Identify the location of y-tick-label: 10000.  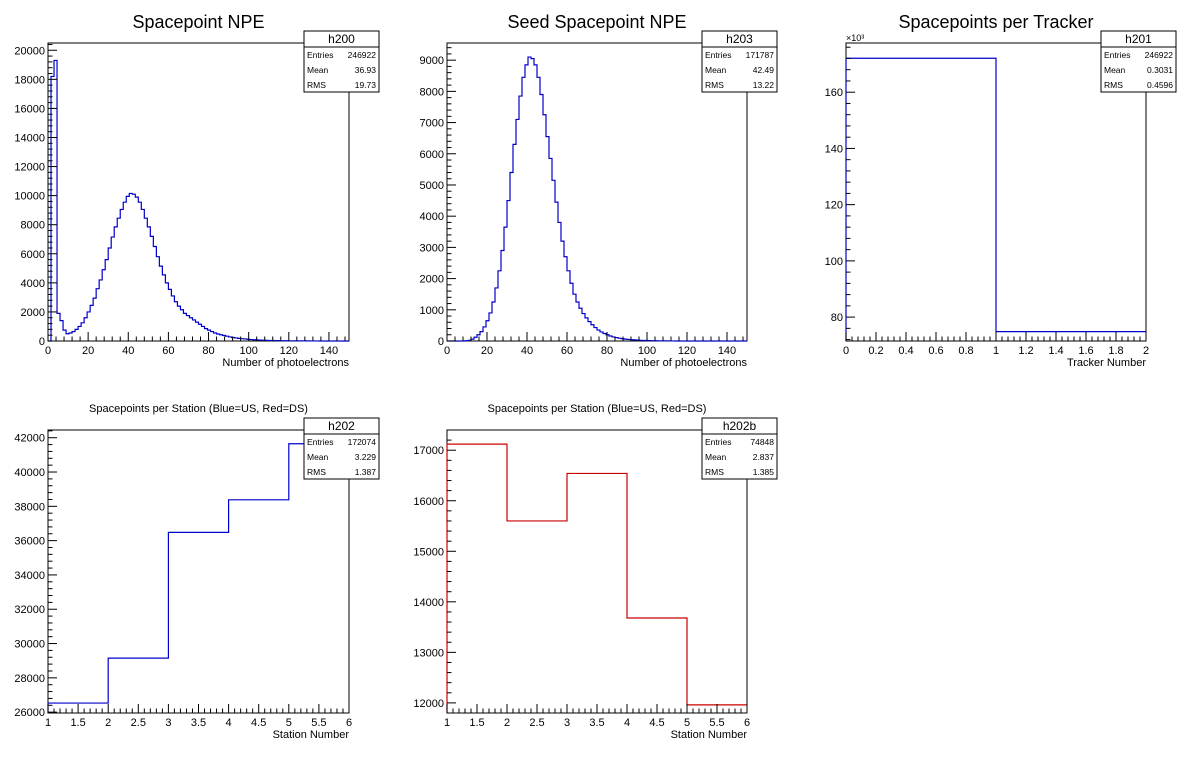
(29, 197).